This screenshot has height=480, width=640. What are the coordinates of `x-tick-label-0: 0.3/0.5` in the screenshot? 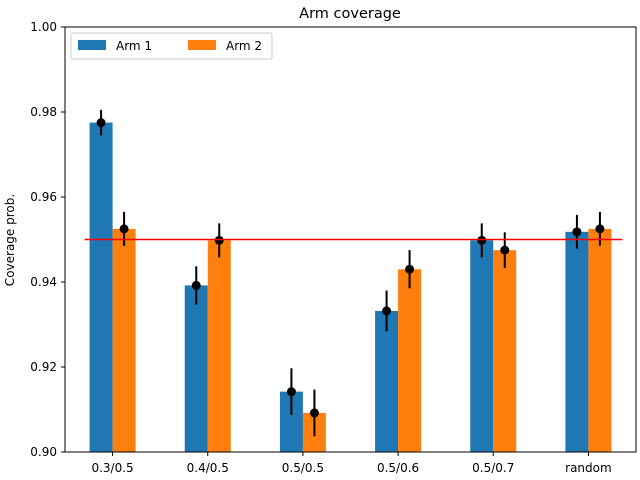 It's located at (112, 468).